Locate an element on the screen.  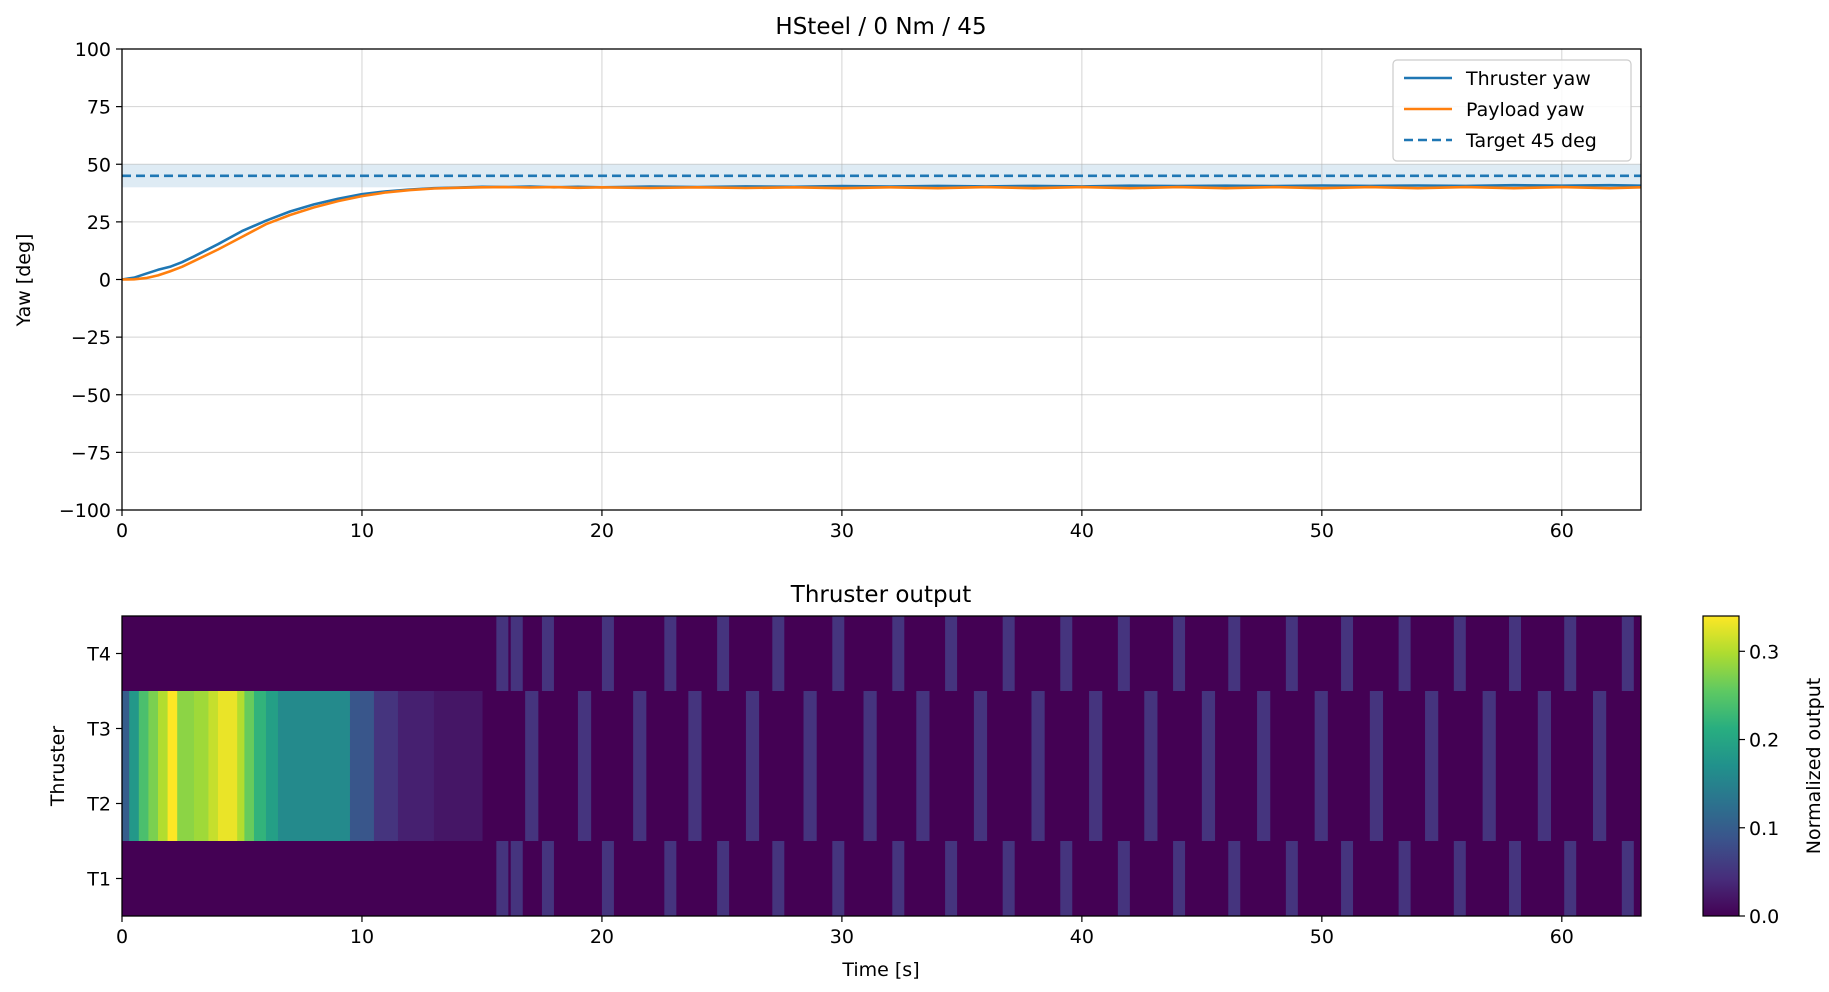
top-ytick-label-6: −50 is located at coordinates (91, 396).